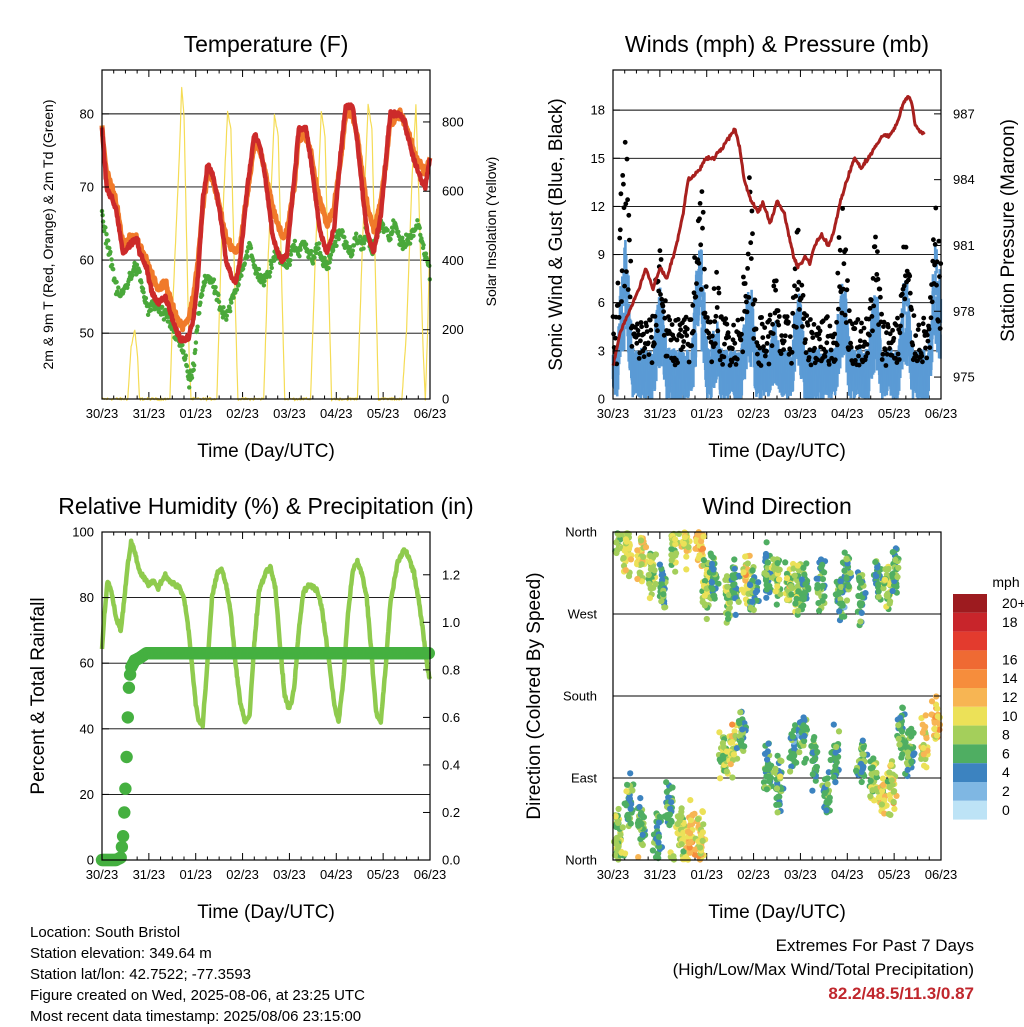  Describe the element at coordinates (581, 532) in the screenshot. I see `y-tick-label: North` at that location.